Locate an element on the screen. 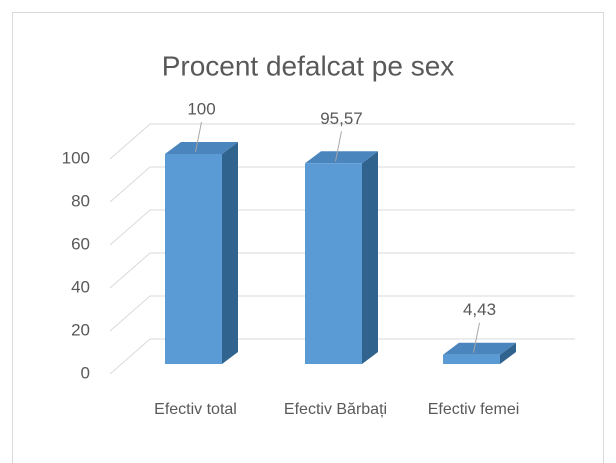 The width and height of the screenshot is (616, 463). y-tick-label: 100 is located at coordinates (76, 157).